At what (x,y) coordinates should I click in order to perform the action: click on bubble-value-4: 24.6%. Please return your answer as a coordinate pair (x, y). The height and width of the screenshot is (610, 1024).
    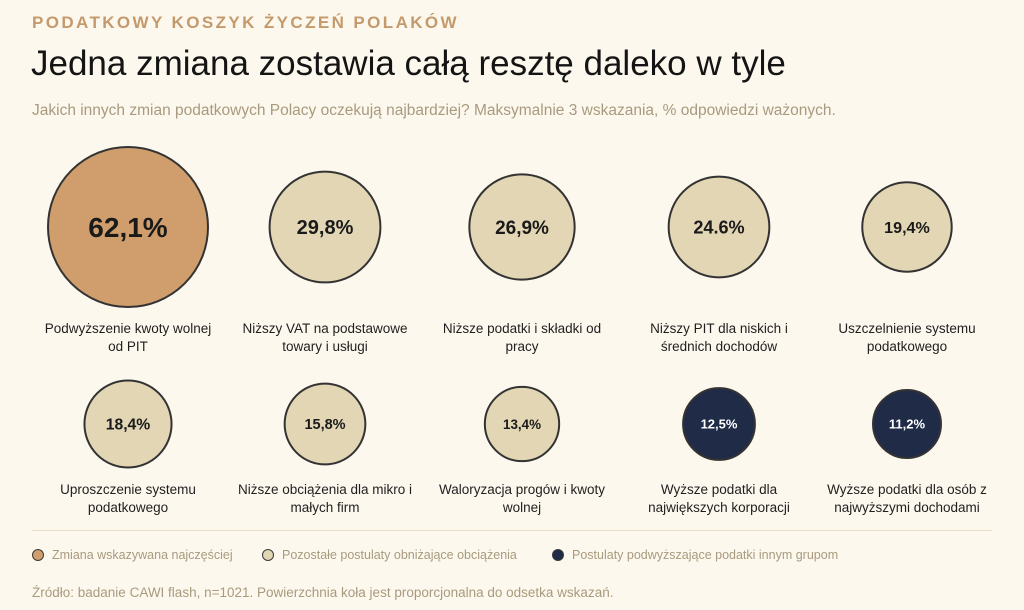
    Looking at the image, I should click on (718, 228).